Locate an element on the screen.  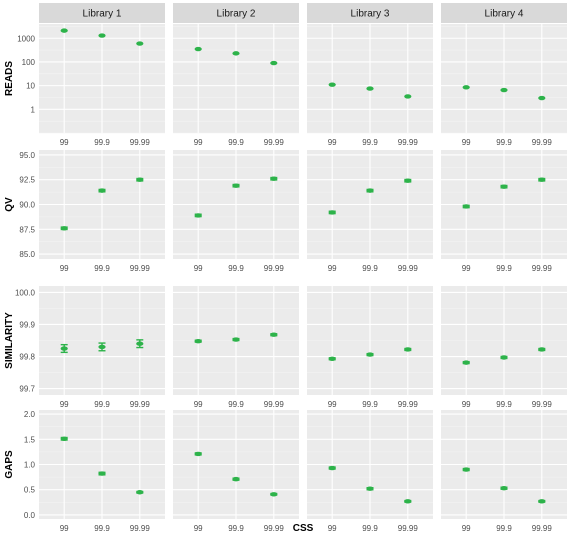
facet-strips: Library 1 Library 2 Library 3 Library 4 is located at coordinates (303, 13).